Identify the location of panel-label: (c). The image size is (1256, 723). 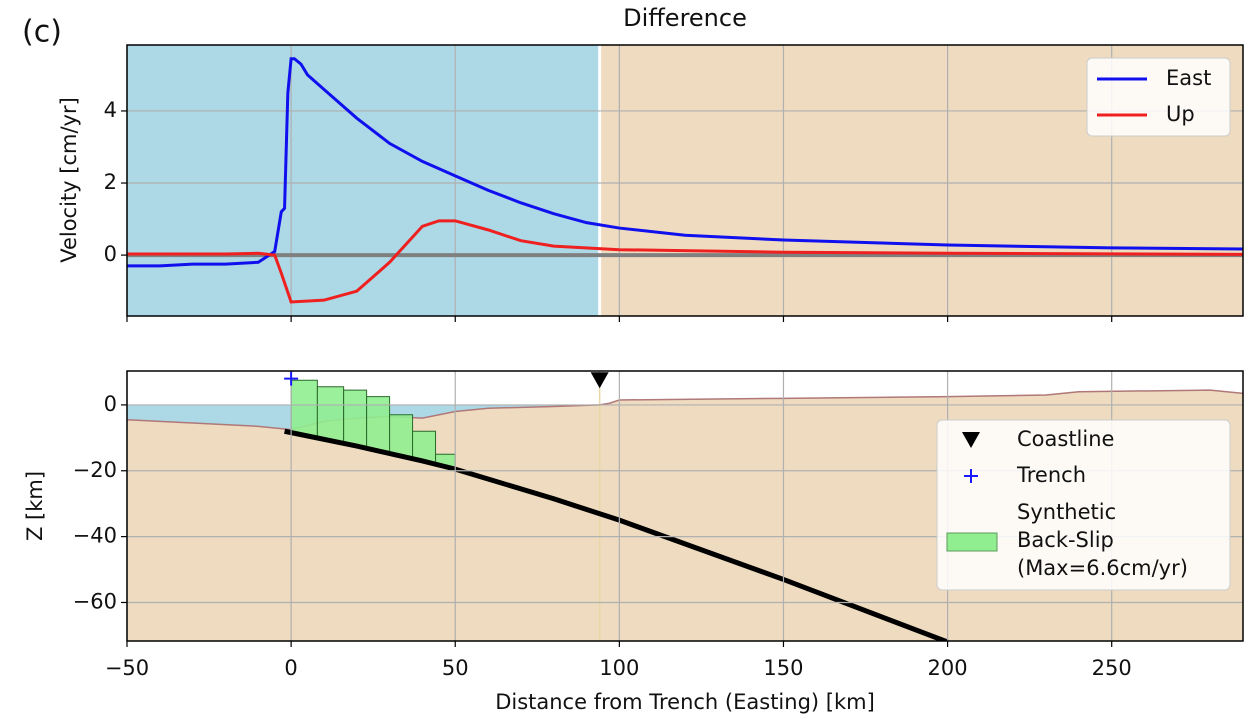
(42, 32).